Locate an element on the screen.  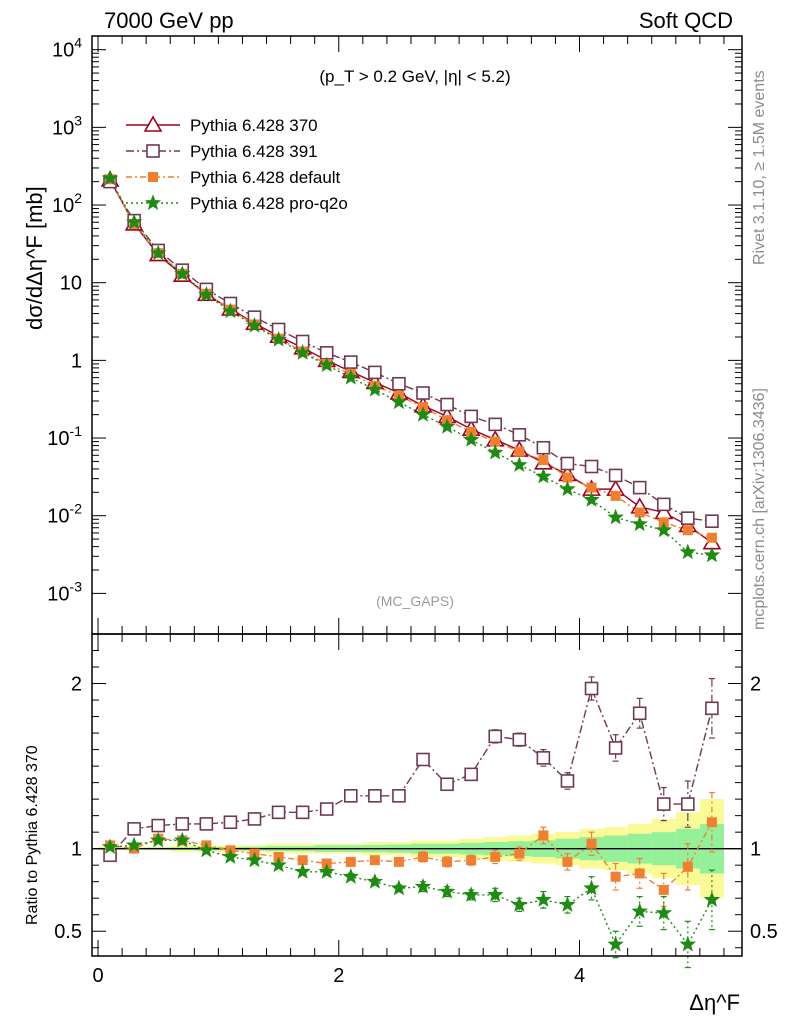
legend-label: Pythia 6.428 pro-q2o is located at coordinates (269, 203).